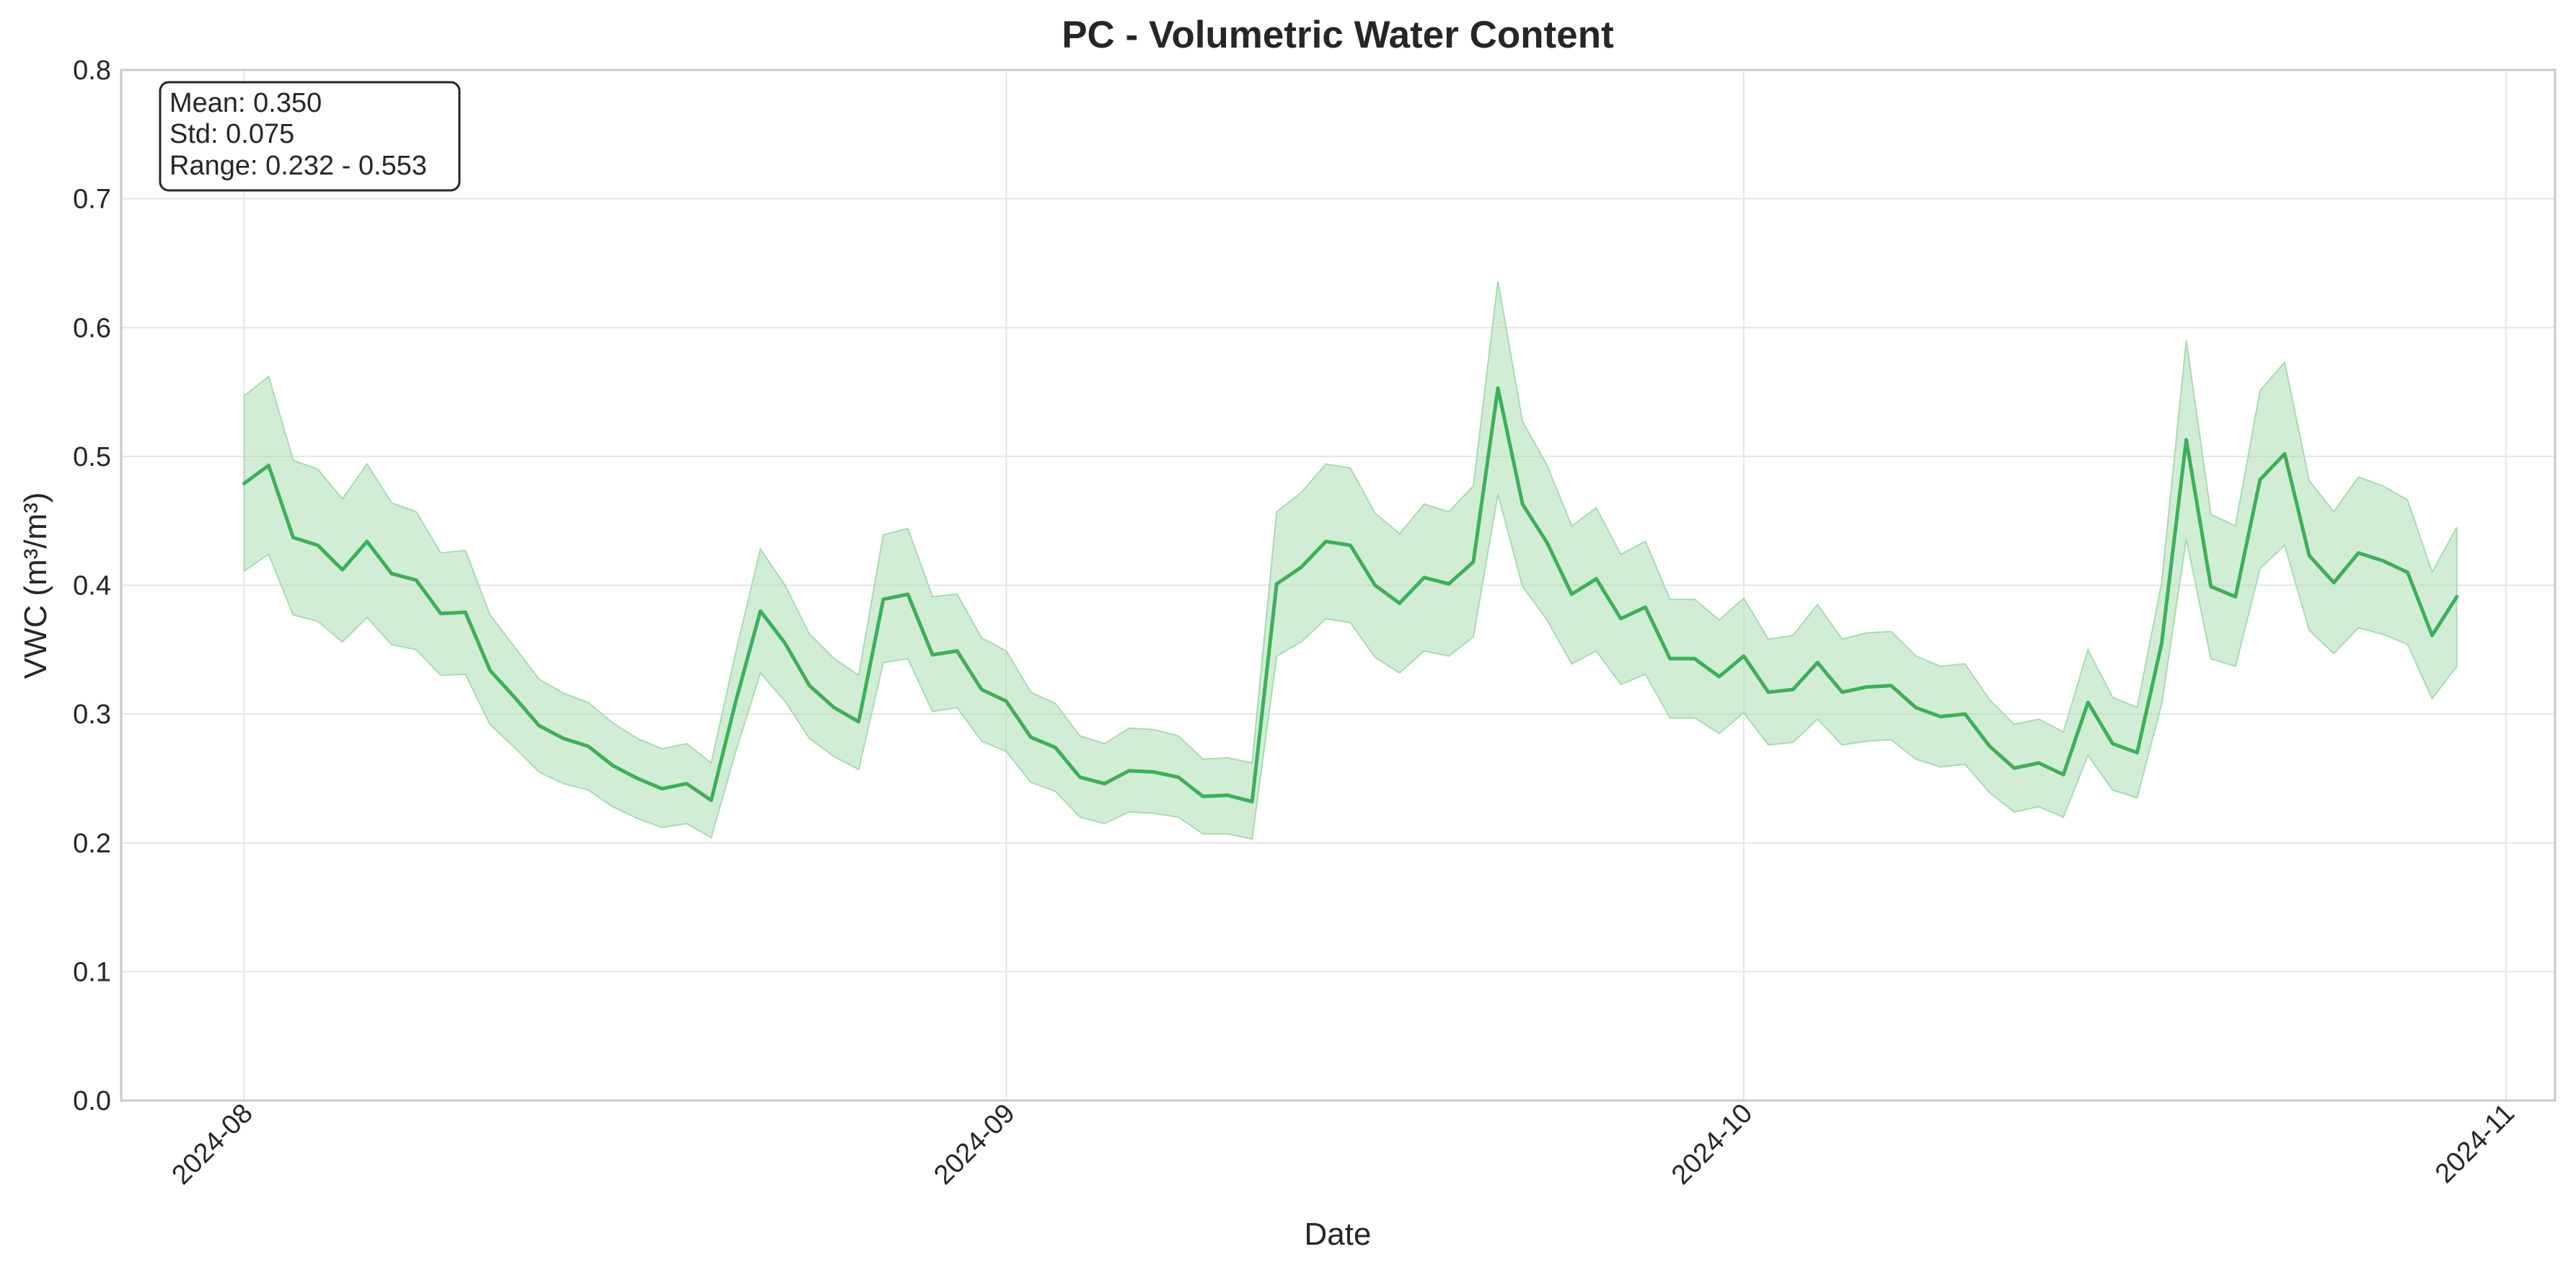 This screenshot has height=1275, width=2576. I want to click on stats-box-frame, so click(310, 136).